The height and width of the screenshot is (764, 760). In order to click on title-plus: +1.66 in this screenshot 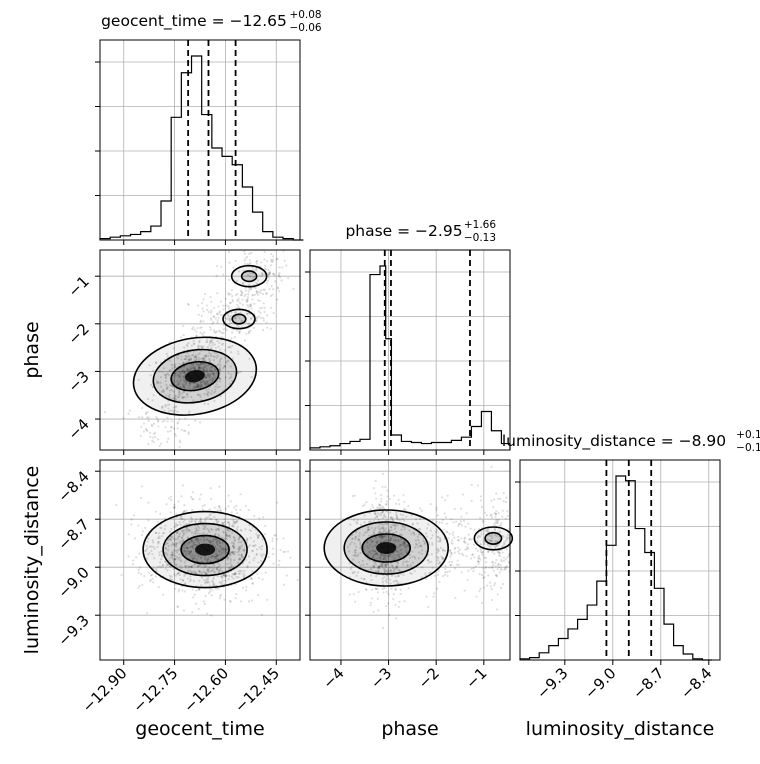, I will do `click(480, 225)`.